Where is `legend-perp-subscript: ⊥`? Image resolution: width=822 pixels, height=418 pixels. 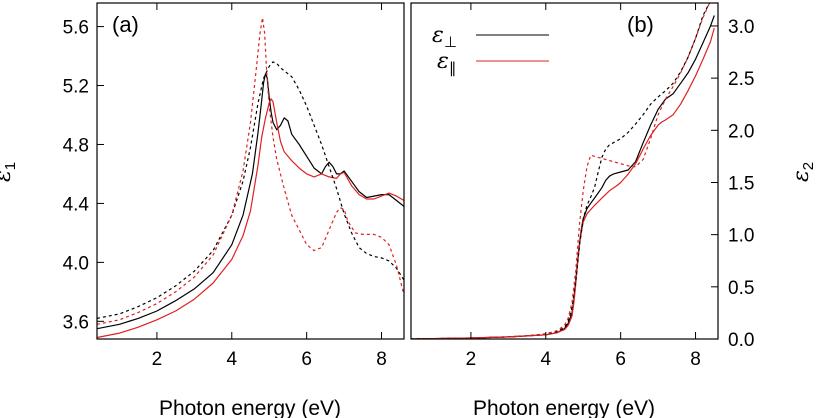
legend-perp-subscript: ⊥ is located at coordinates (450, 42).